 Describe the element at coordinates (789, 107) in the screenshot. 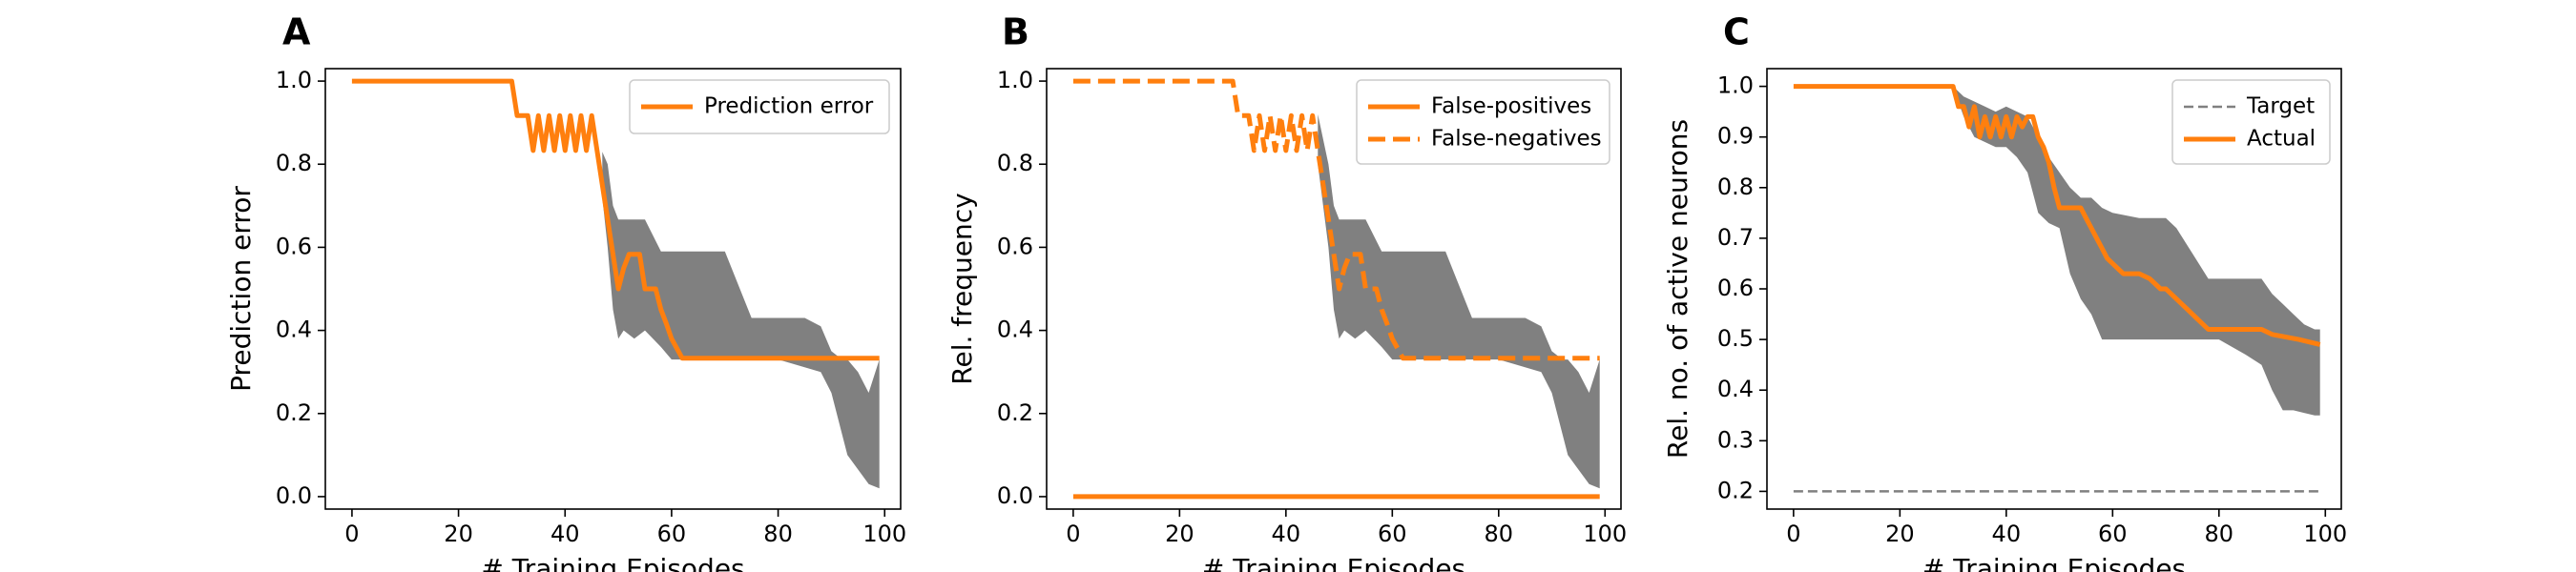

I see `legend-entry: Prediction error` at that location.